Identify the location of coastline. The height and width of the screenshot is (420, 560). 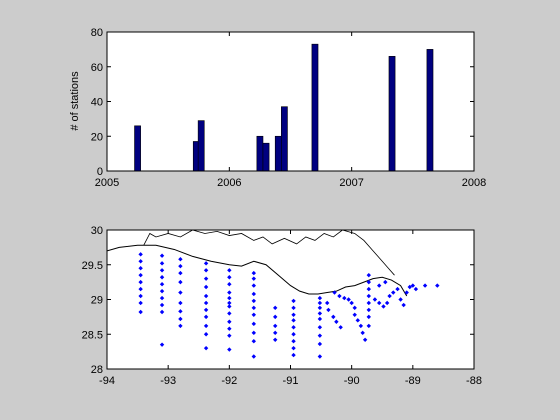
(257, 270).